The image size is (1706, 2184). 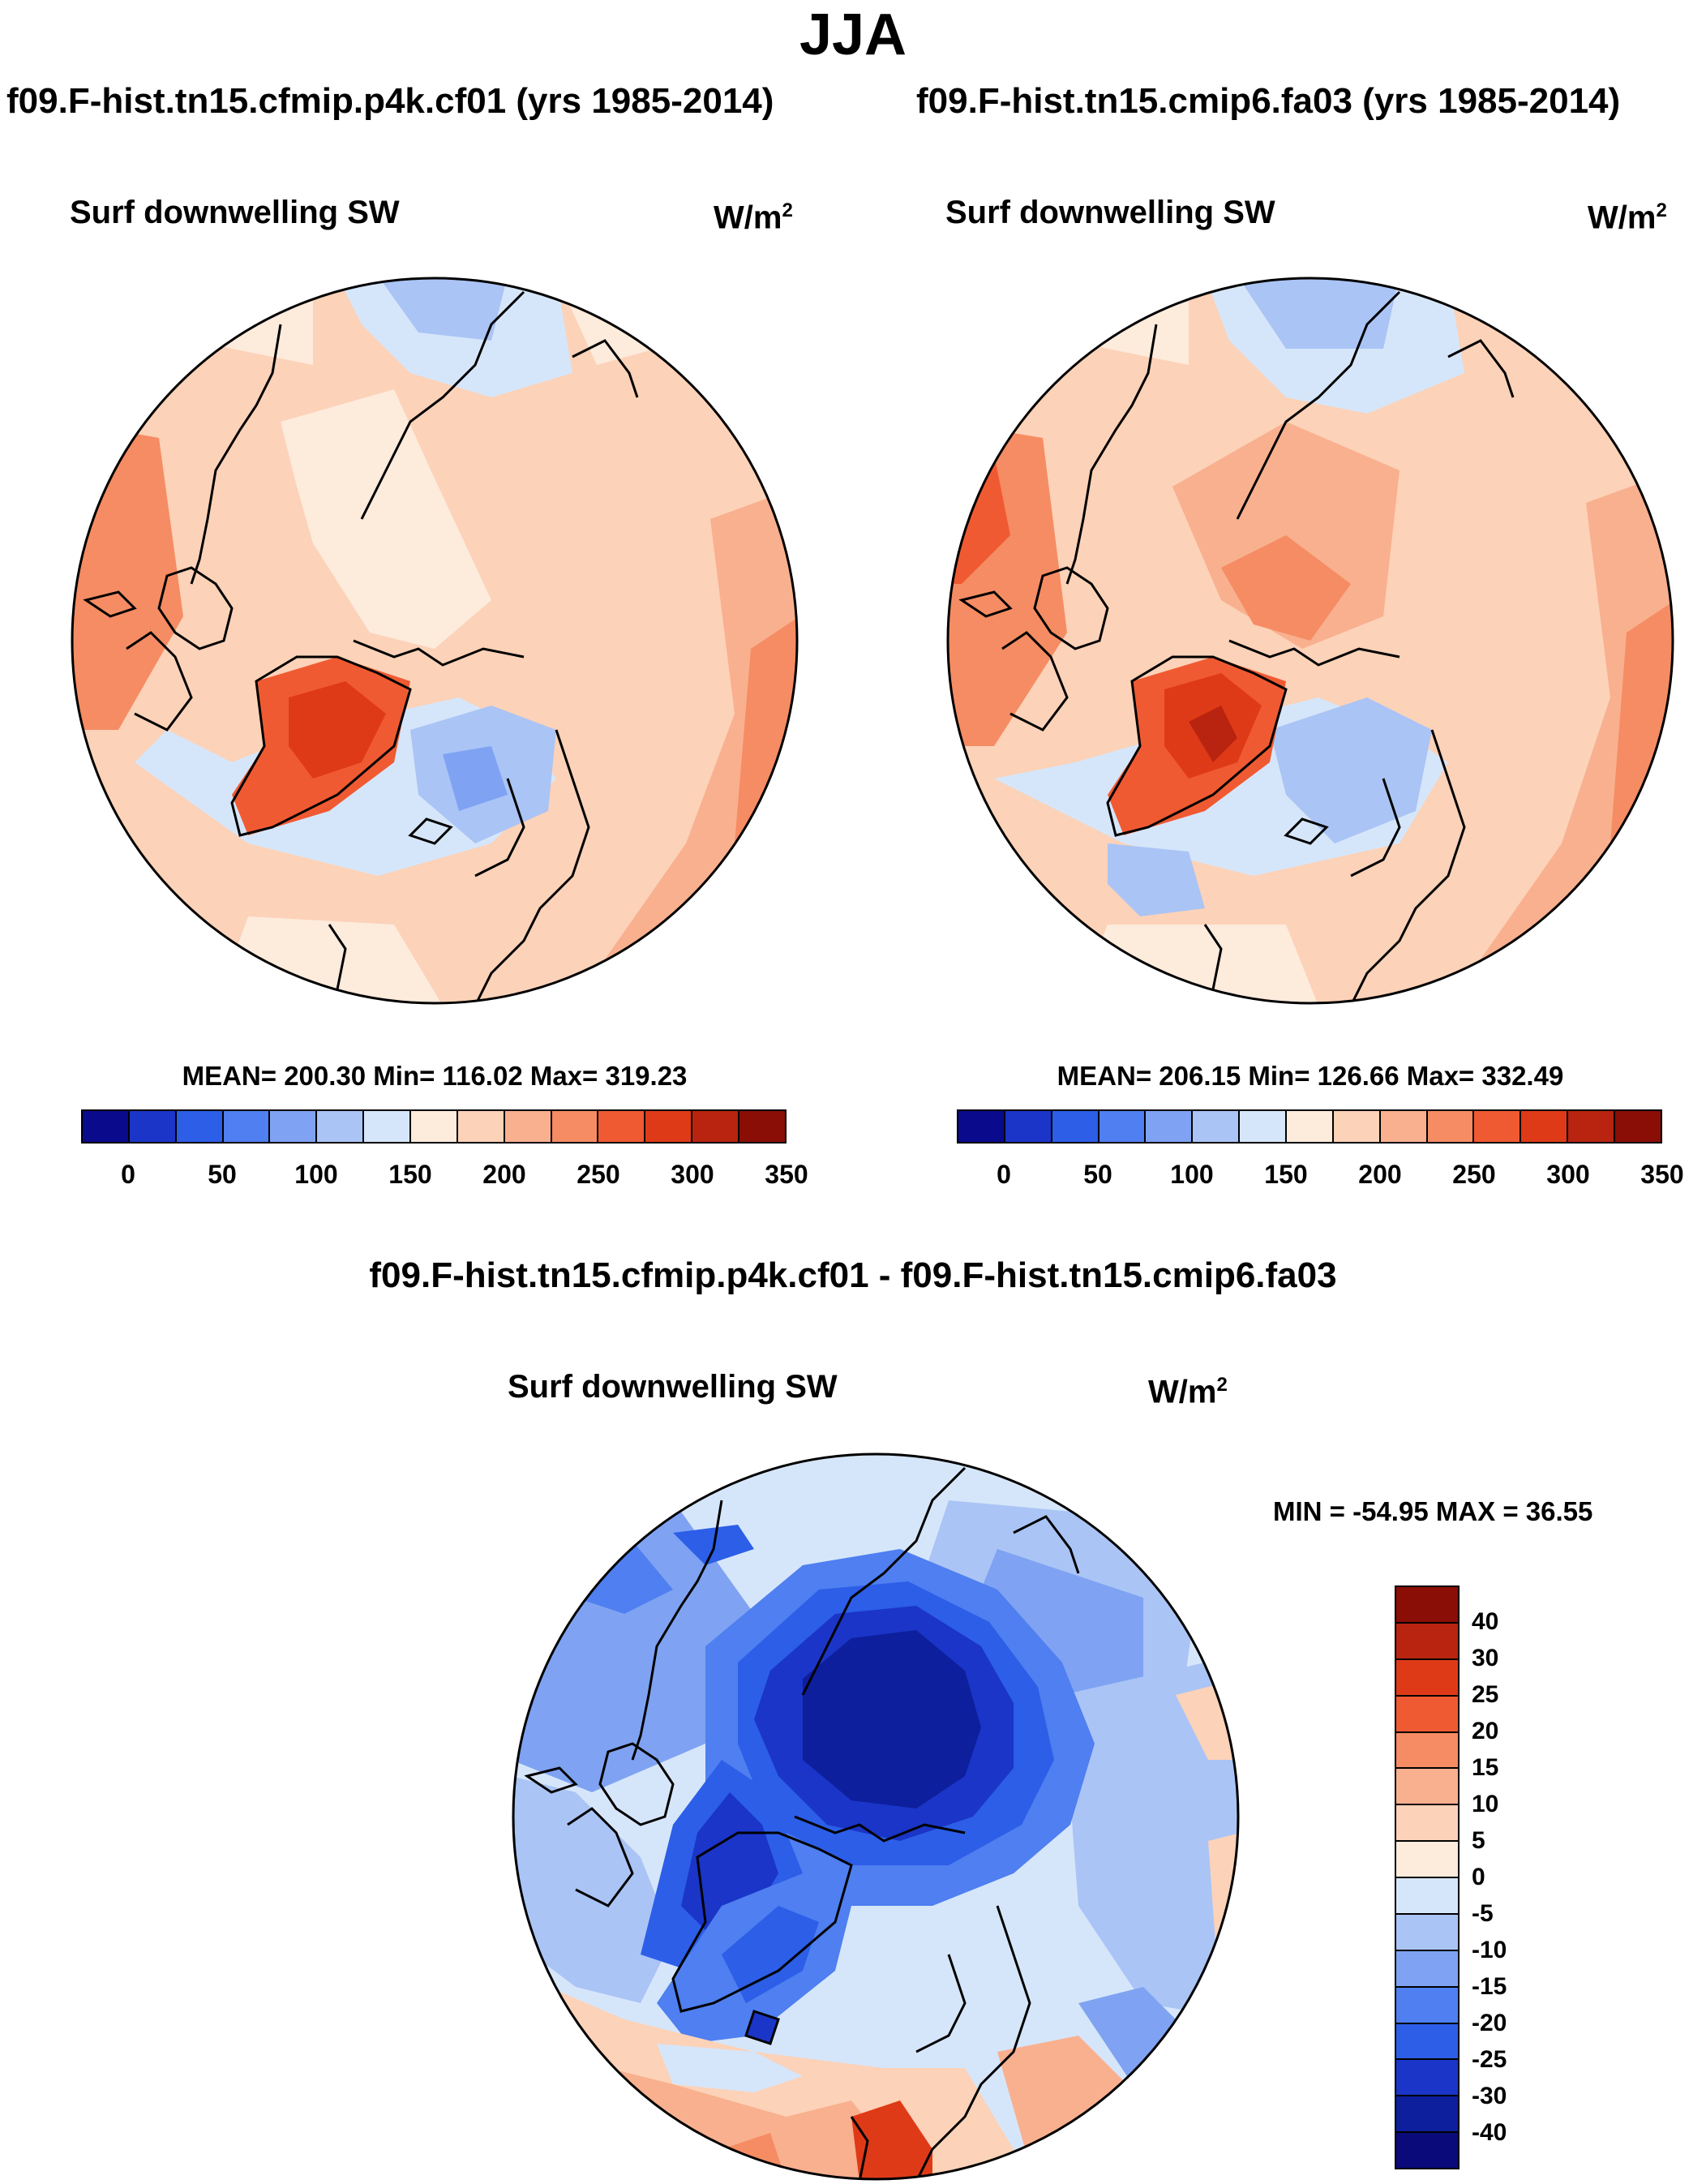 I want to click on colorbar-tick-label: -40, so click(x=1489, y=2132).